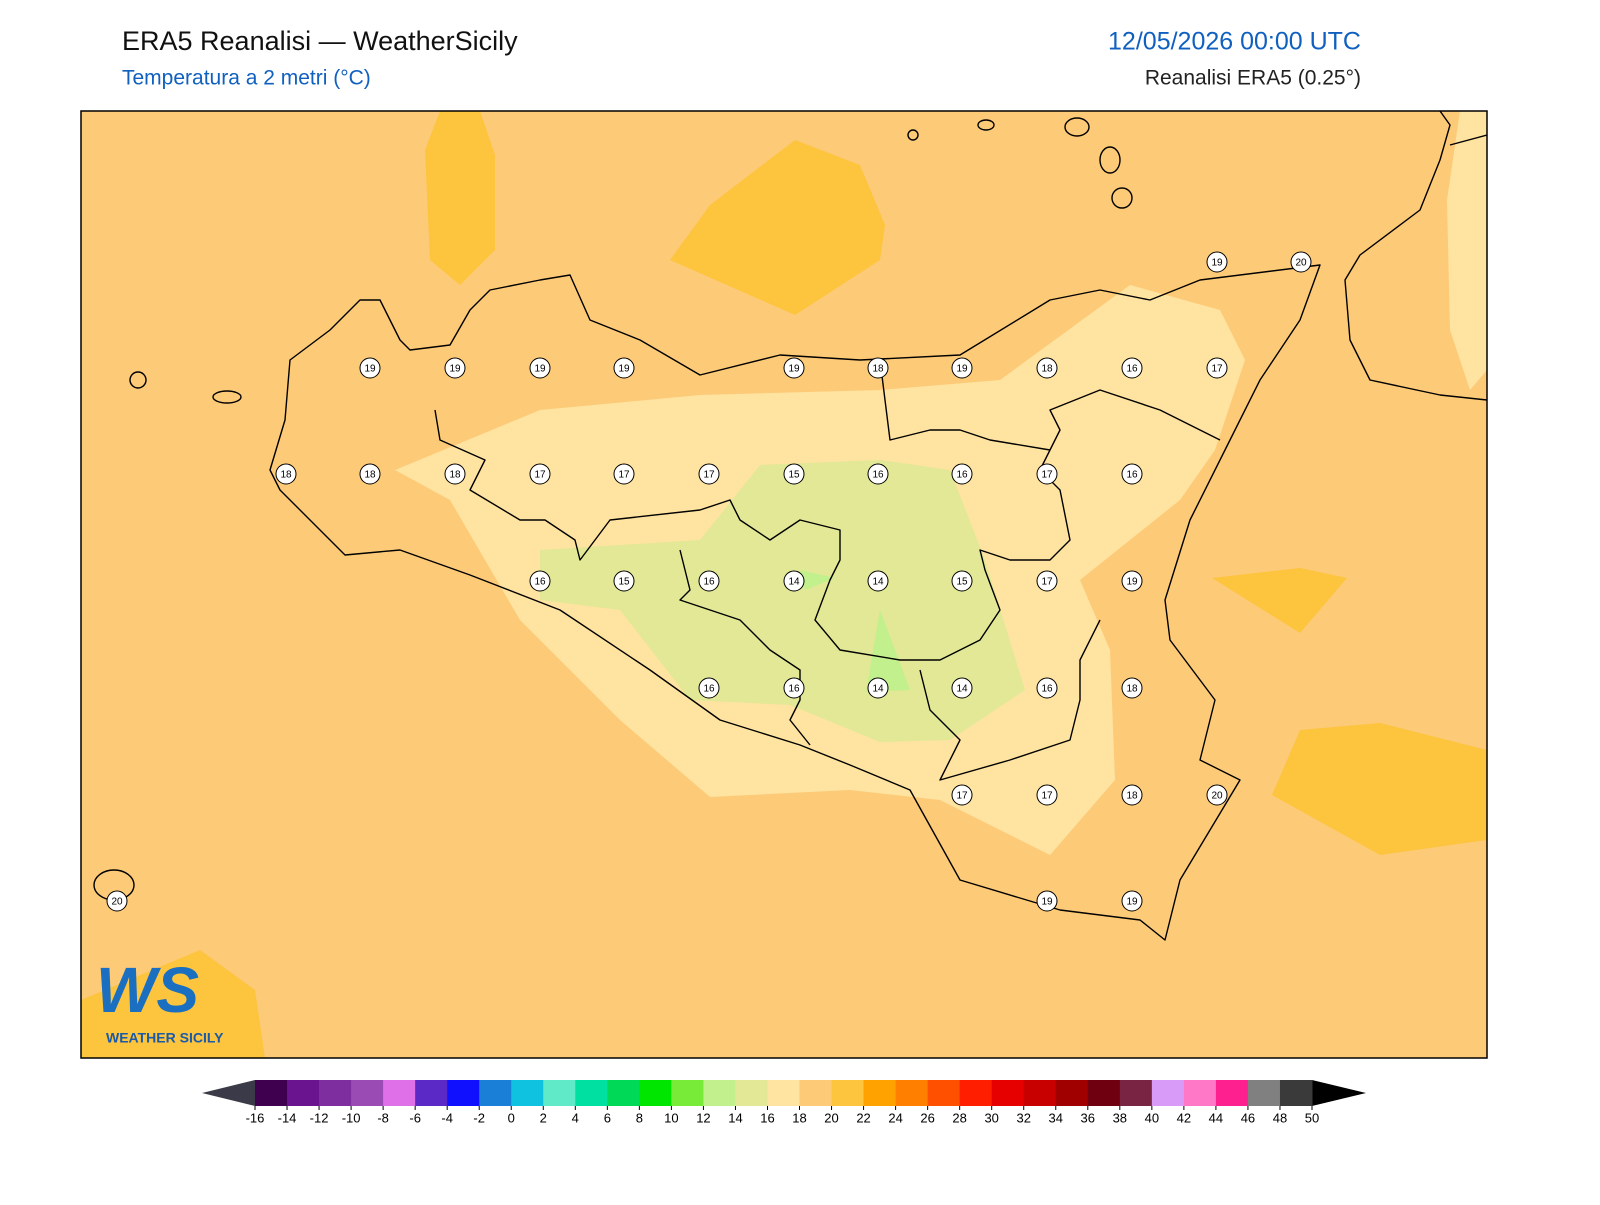 This screenshot has height=1205, width=1600. What do you see at coordinates (287, 1117) in the screenshot?
I see `colorbar-tick-label: -14` at bounding box center [287, 1117].